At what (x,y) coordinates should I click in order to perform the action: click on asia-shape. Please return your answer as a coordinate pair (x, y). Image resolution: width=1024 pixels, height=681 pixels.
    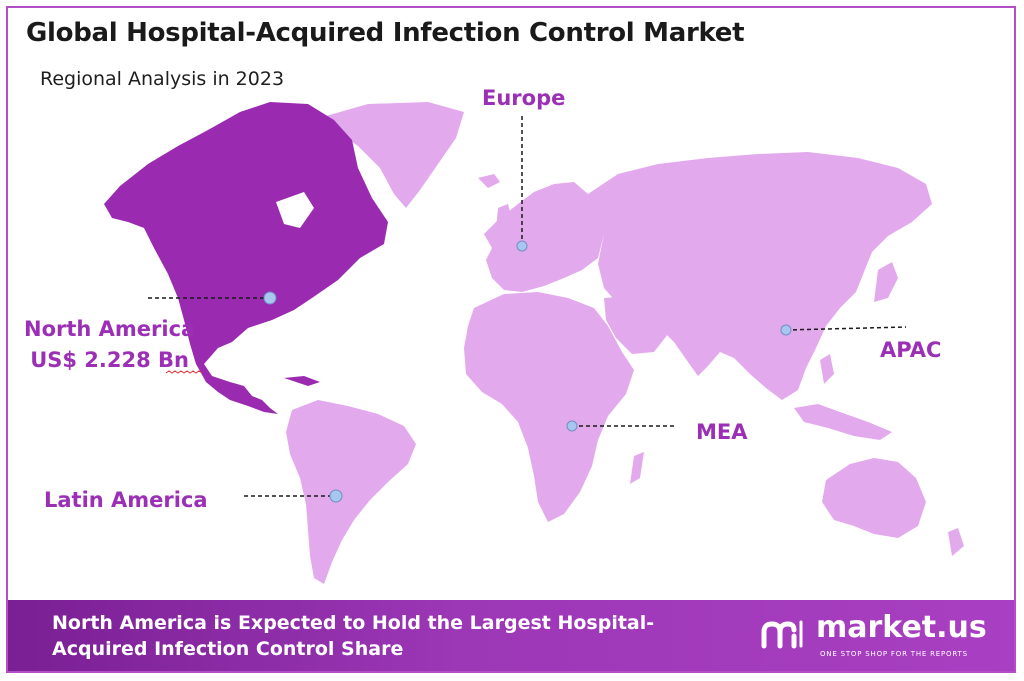
    Looking at the image, I should click on (760, 276).